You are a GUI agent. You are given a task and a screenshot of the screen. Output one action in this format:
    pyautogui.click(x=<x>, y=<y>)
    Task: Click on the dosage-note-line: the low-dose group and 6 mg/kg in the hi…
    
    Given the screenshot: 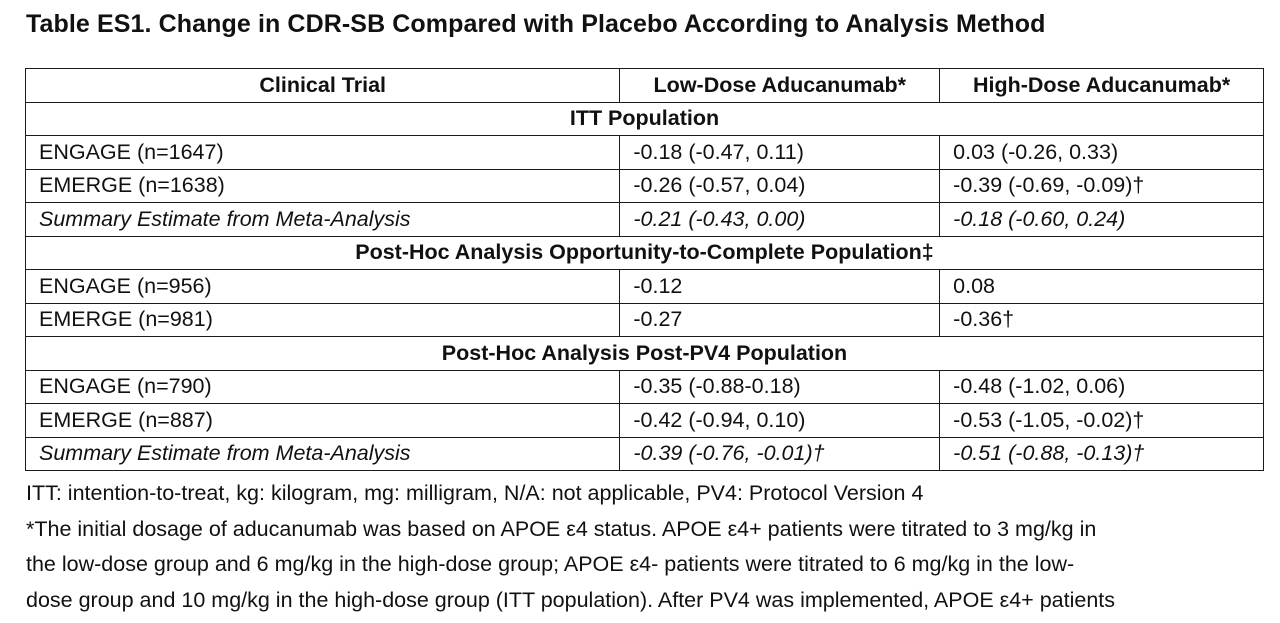 What is the action you would take?
    pyautogui.click(x=550, y=564)
    